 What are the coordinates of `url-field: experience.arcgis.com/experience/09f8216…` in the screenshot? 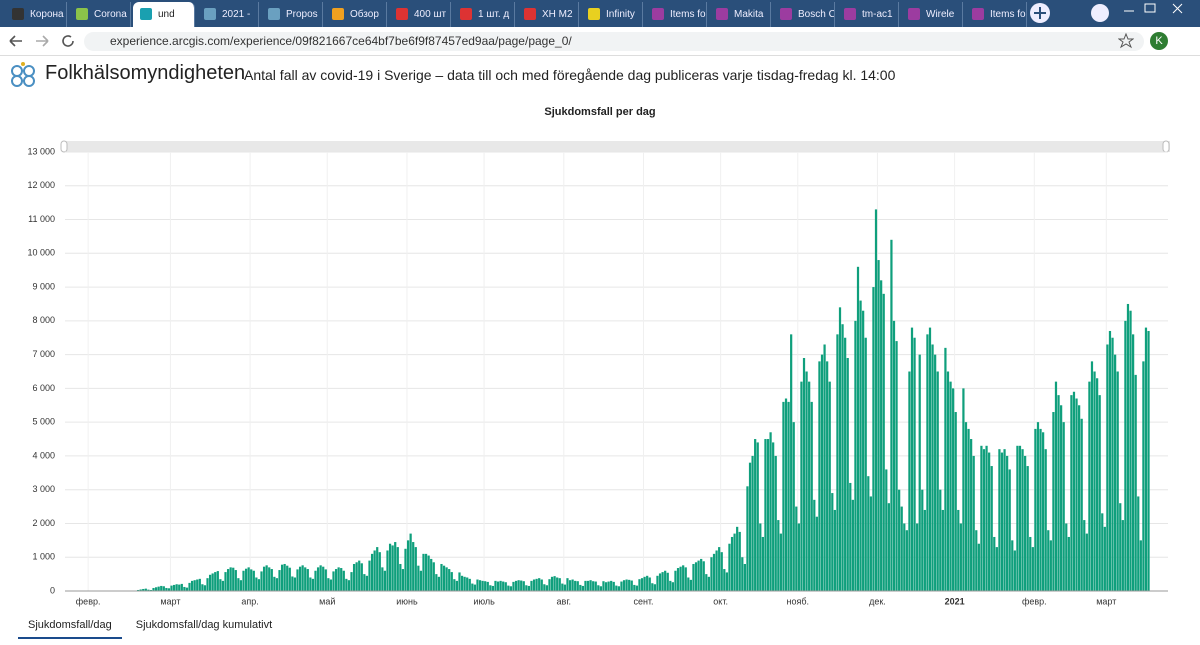 It's located at (614, 41).